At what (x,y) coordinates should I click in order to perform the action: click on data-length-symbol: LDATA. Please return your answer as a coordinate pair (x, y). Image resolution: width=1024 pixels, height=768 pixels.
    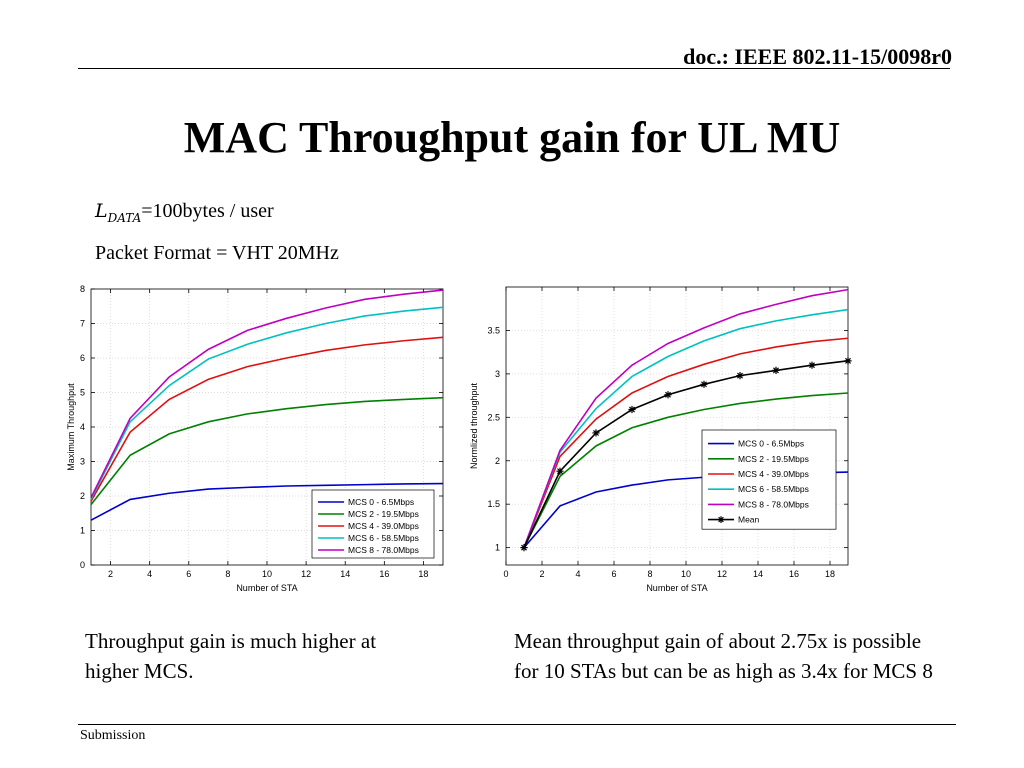
    Looking at the image, I should click on (118, 212).